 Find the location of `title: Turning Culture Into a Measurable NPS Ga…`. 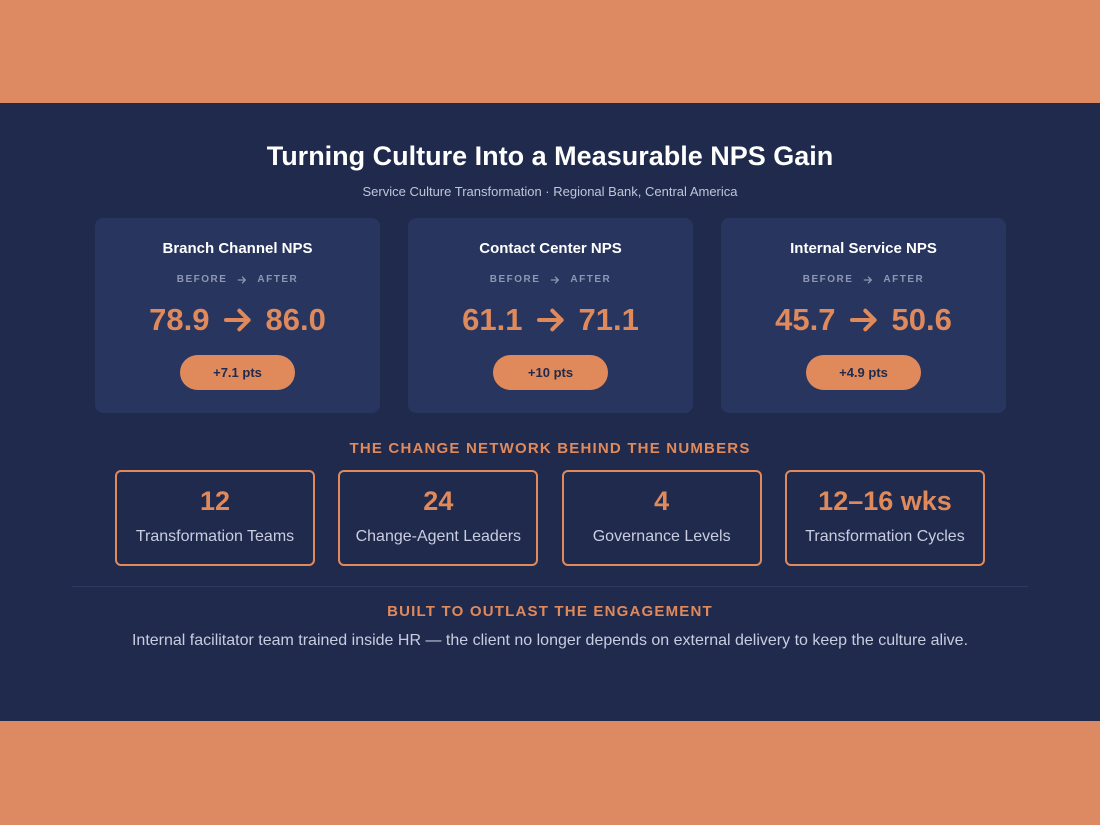

title: Turning Culture Into a Measurable NPS Ga… is located at coordinates (550, 156).